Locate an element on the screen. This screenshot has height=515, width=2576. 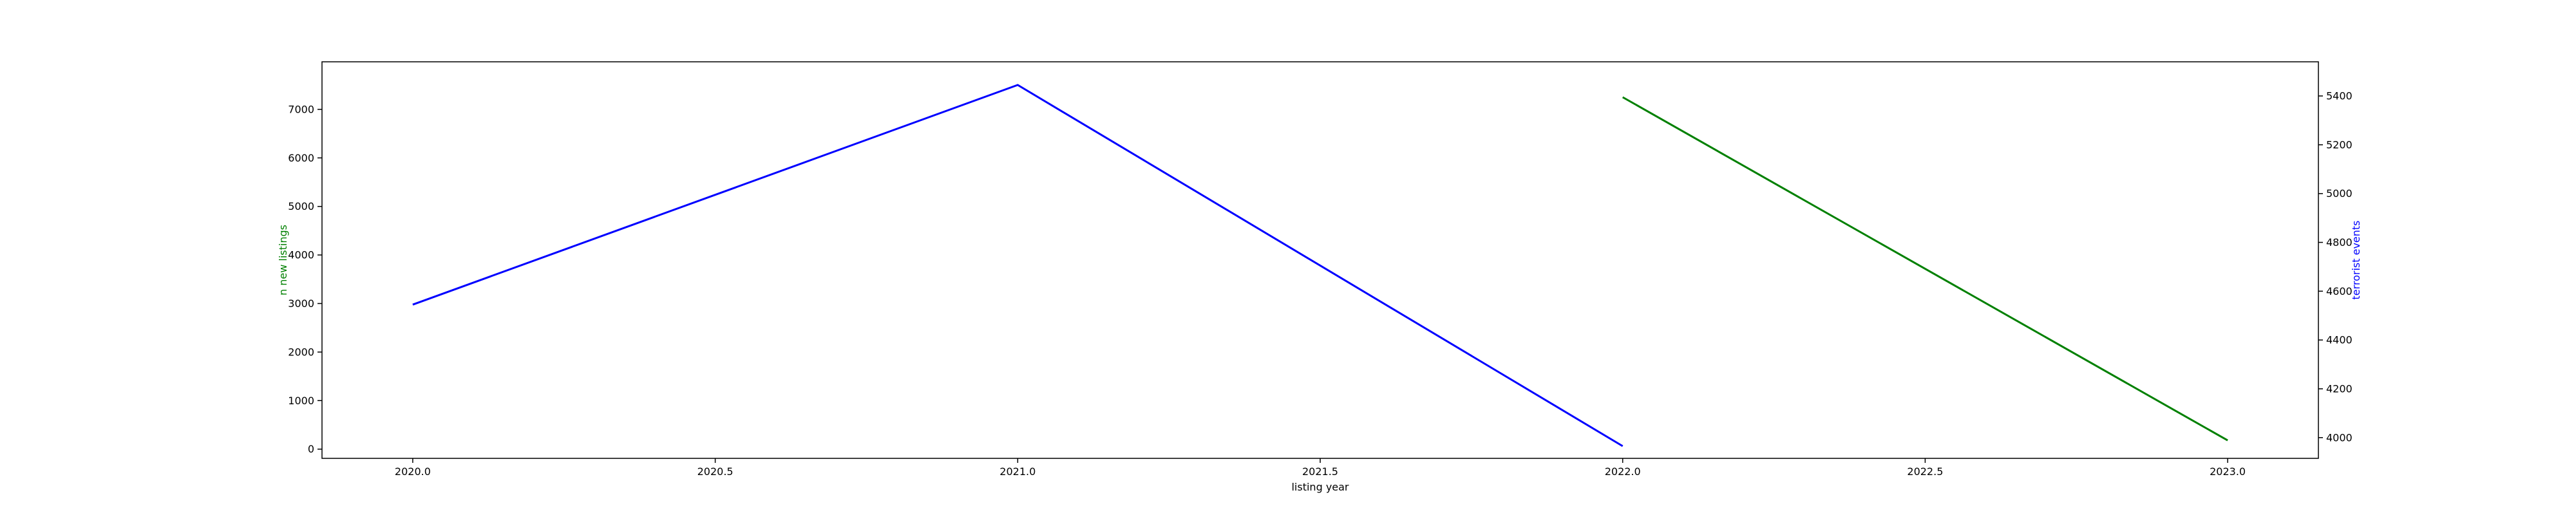
y-left-tick-label: 2000 is located at coordinates (301, 352).